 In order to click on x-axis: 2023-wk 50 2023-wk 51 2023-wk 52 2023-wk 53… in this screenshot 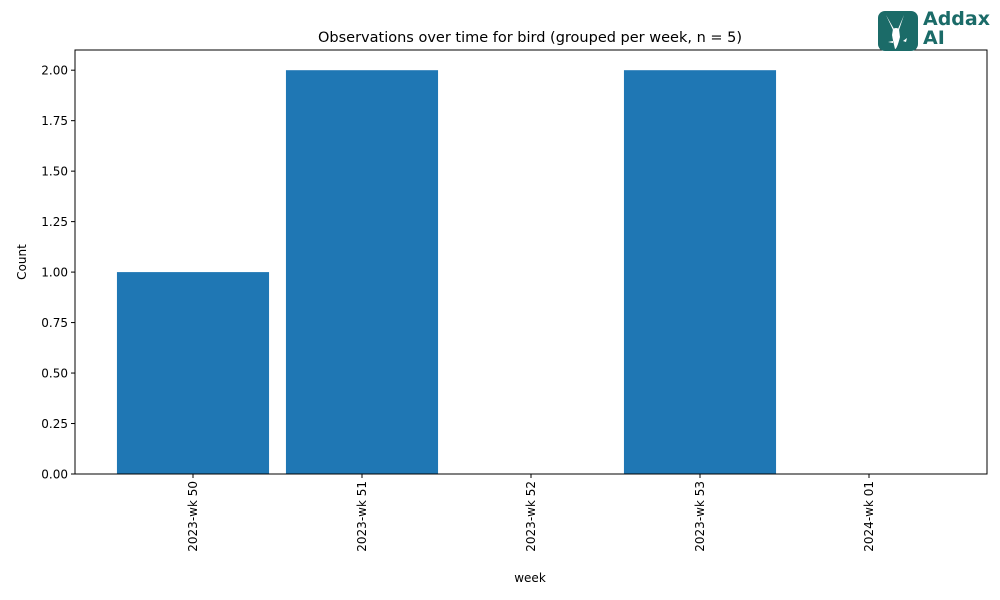, I will do `click(531, 513)`.